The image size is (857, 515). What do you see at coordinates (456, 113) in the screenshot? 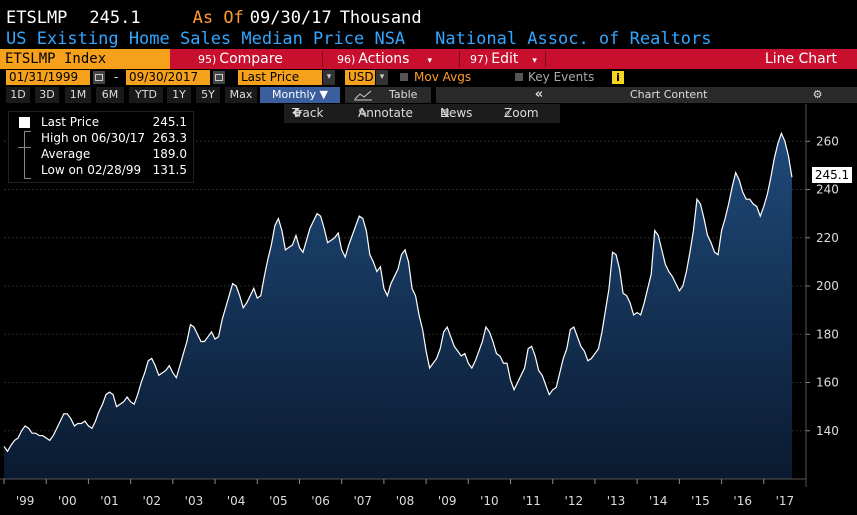
I see `news-label: News` at bounding box center [456, 113].